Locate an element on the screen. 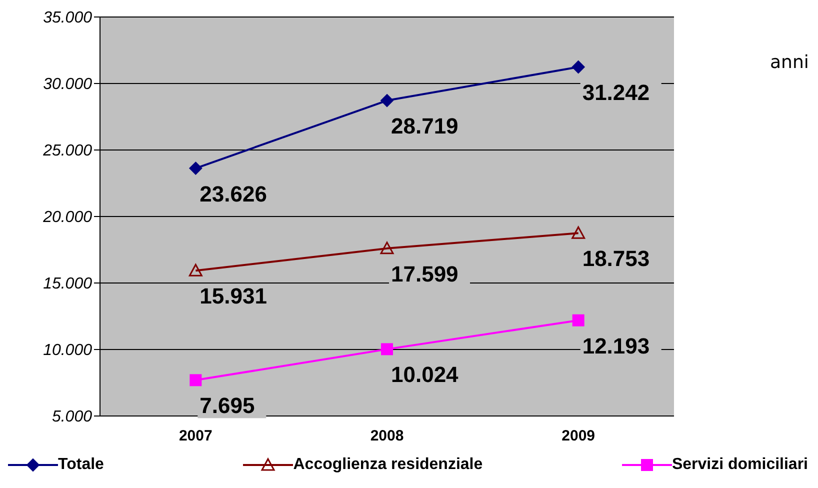 The width and height of the screenshot is (818, 488). data-label: 15.931 is located at coordinates (233, 296).